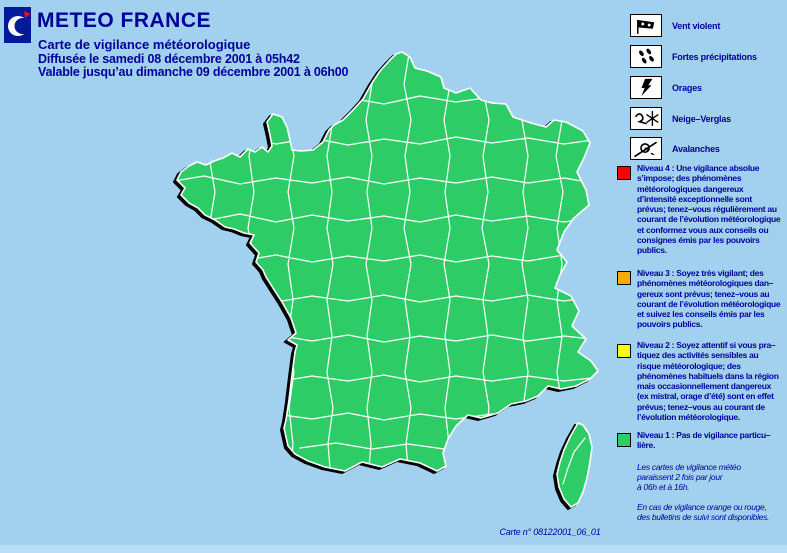 This screenshot has height=553, width=787. Describe the element at coordinates (687, 88) in the screenshot. I see `legend-label-orages: Orages` at that location.